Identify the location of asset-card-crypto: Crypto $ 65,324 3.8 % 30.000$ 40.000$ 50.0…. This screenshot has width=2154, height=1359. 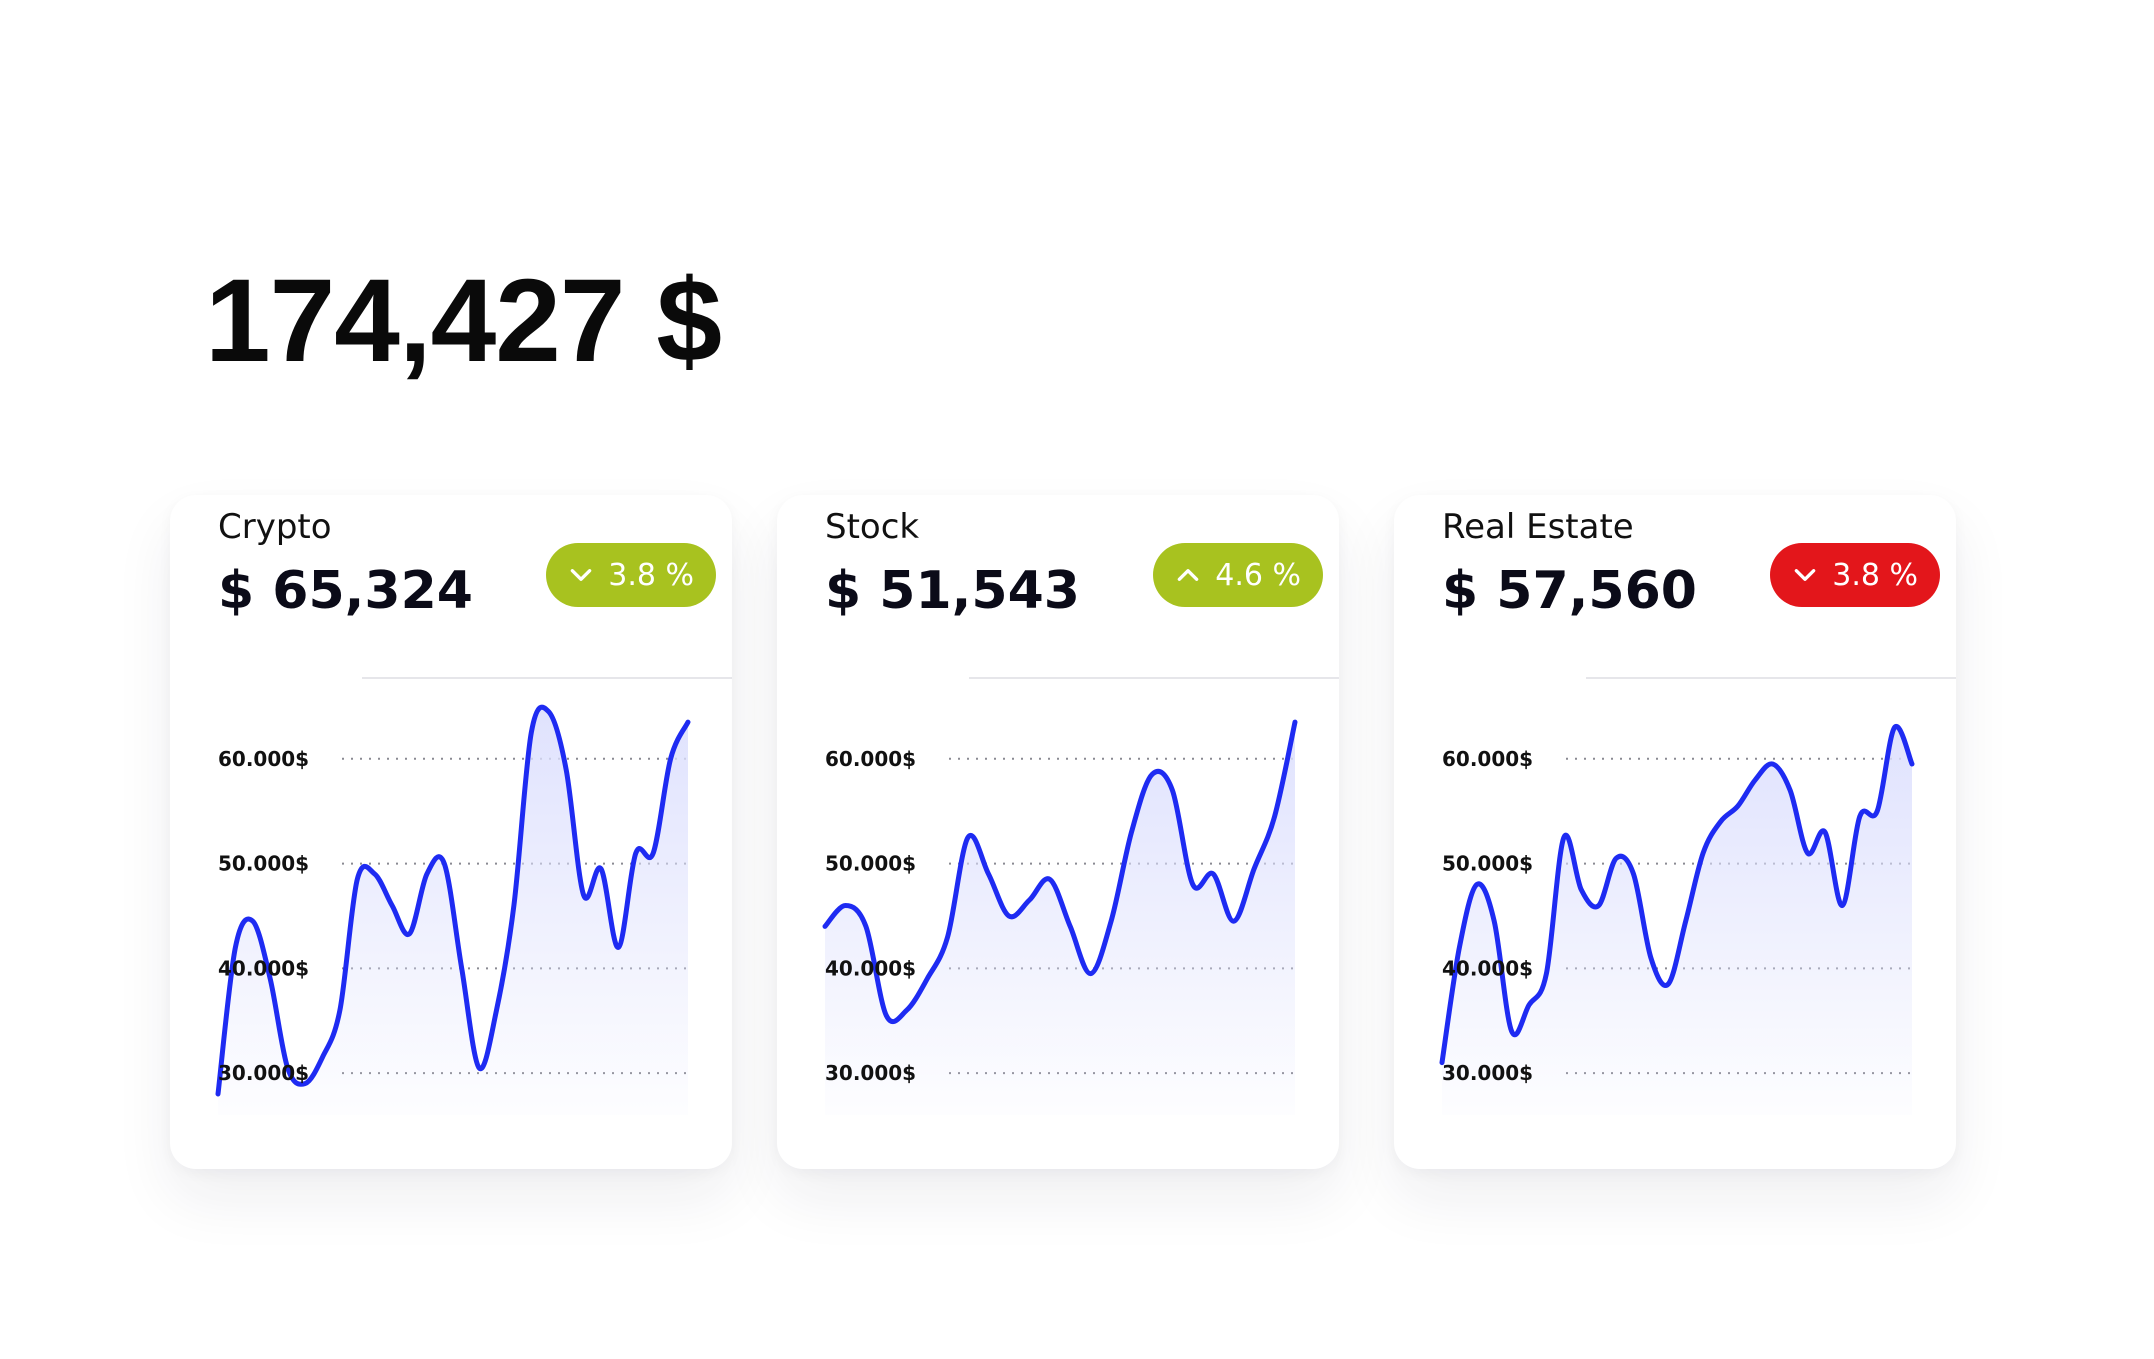
(451, 832).